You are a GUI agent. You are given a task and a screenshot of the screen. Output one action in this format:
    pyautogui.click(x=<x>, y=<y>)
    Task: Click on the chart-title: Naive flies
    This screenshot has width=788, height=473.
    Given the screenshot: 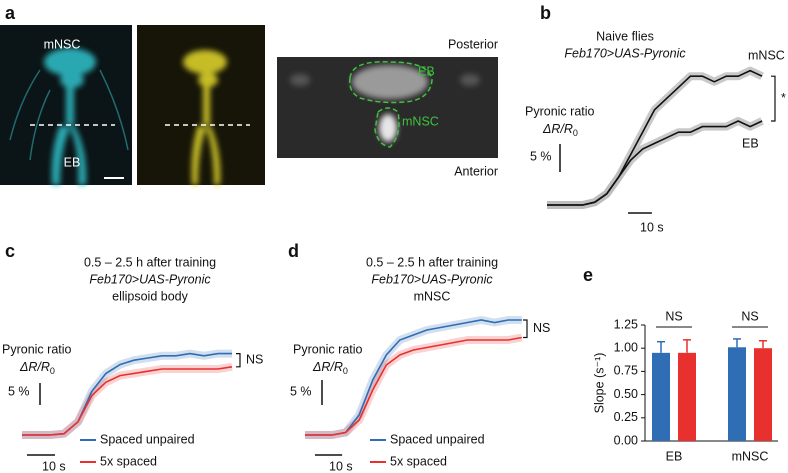 What is the action you would take?
    pyautogui.click(x=625, y=36)
    